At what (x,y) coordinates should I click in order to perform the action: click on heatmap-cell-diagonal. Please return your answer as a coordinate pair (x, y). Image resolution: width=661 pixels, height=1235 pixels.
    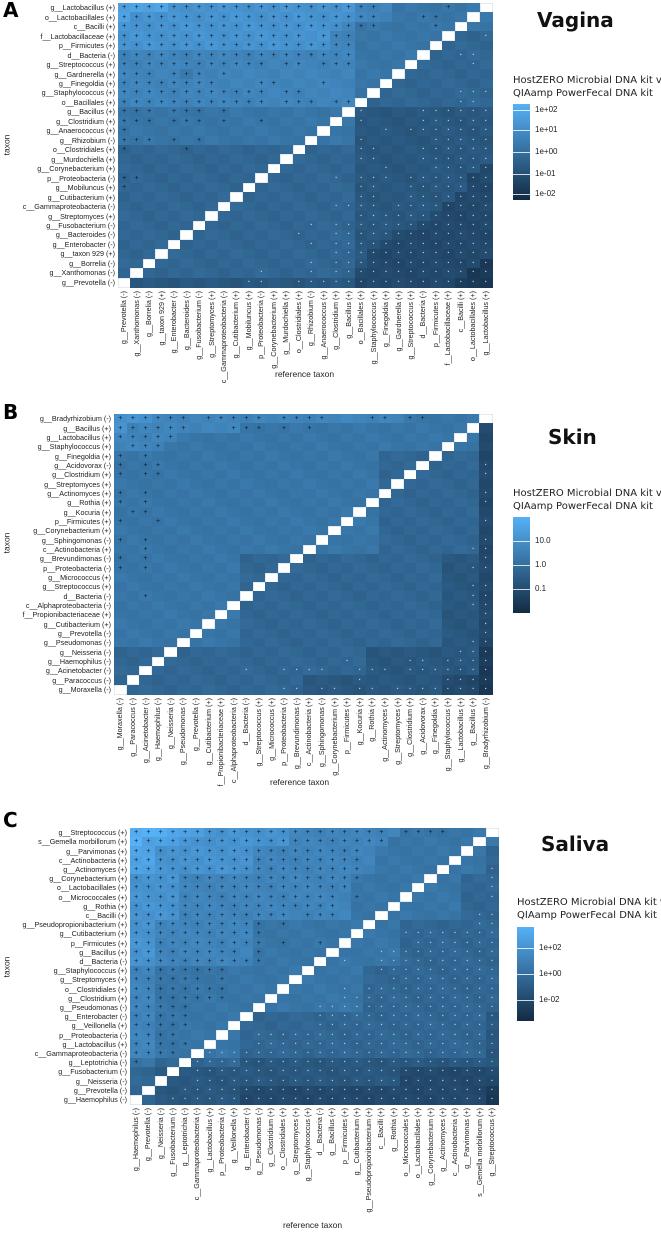
    Looking at the image, I should click on (394, 906).